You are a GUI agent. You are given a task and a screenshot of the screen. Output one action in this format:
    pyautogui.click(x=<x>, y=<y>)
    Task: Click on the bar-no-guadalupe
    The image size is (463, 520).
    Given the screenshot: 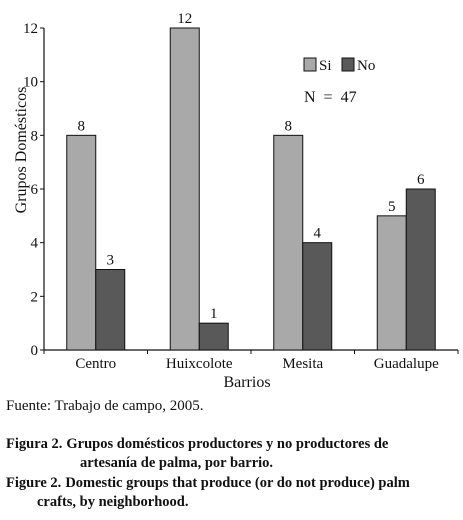 What is the action you would take?
    pyautogui.click(x=420, y=269)
    